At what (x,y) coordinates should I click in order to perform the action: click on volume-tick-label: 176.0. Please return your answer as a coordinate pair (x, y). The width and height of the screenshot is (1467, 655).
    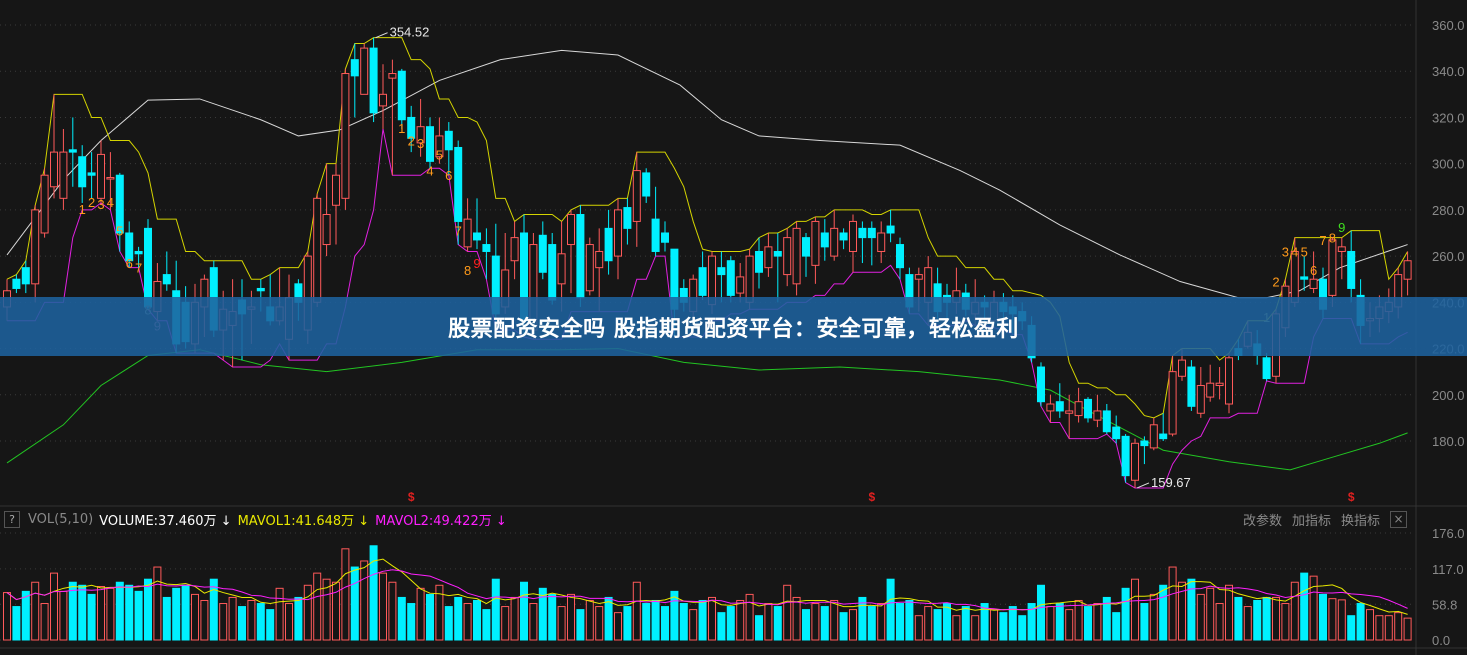
    Looking at the image, I should click on (1448, 533).